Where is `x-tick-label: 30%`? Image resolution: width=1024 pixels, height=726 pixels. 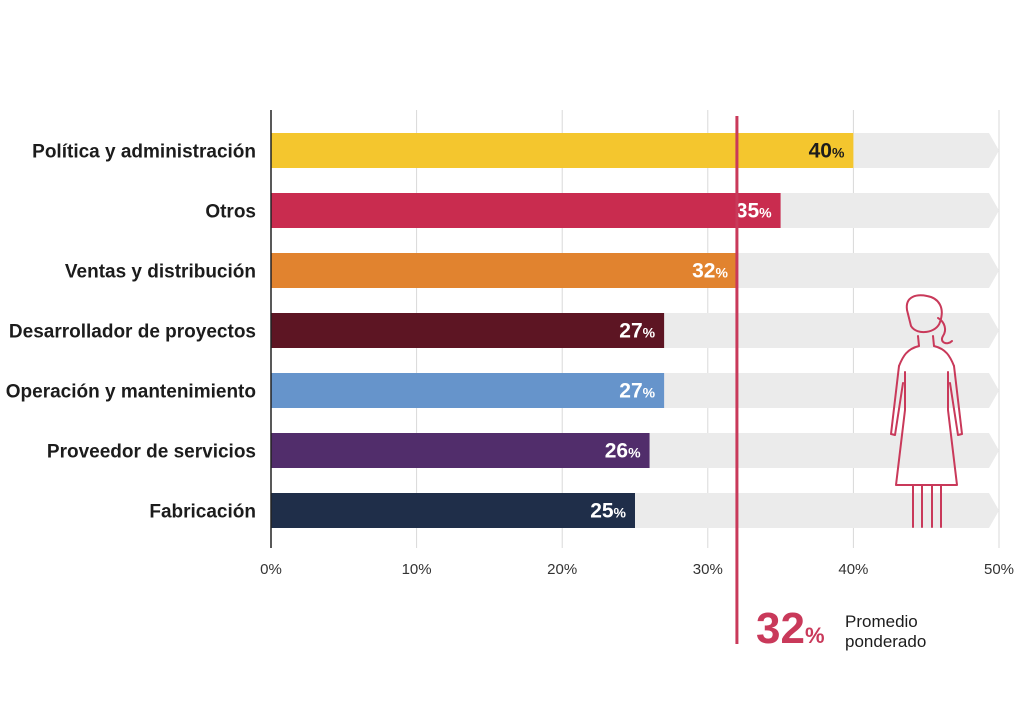 x-tick-label: 30% is located at coordinates (708, 569).